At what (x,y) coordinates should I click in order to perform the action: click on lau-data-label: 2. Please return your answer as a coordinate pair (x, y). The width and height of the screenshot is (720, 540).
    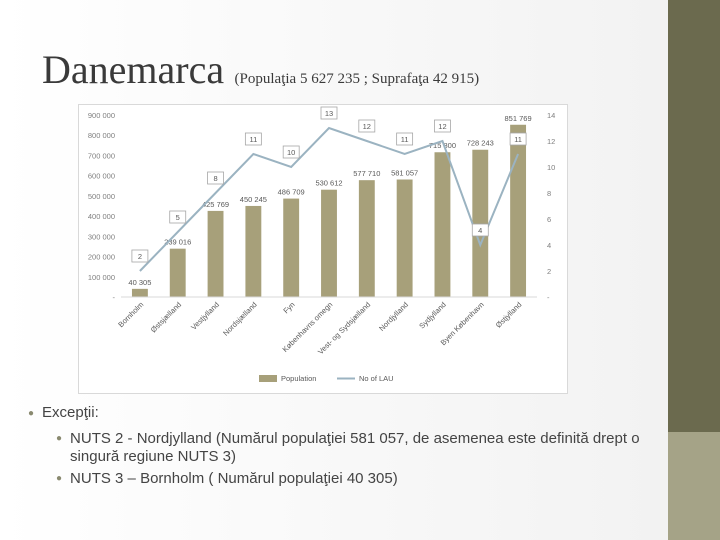
    Looking at the image, I should click on (140, 256).